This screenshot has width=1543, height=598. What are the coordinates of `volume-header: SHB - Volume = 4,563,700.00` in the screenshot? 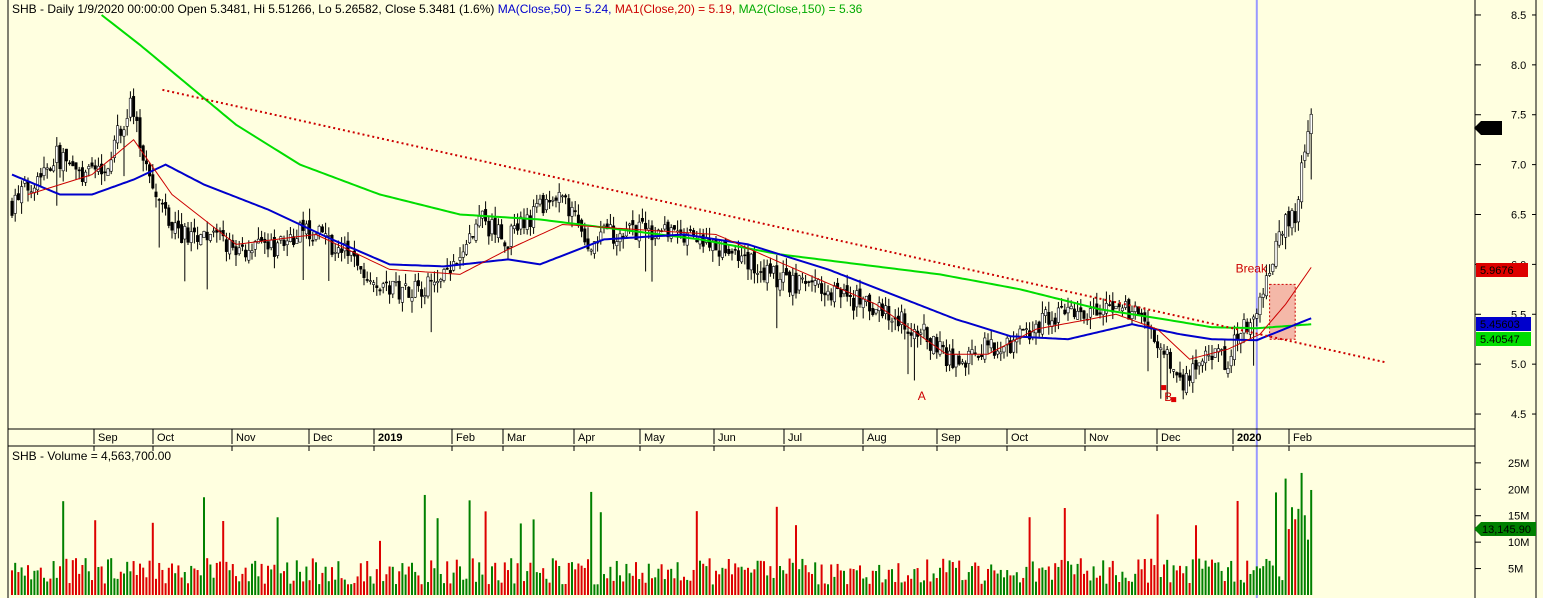 It's located at (91, 456).